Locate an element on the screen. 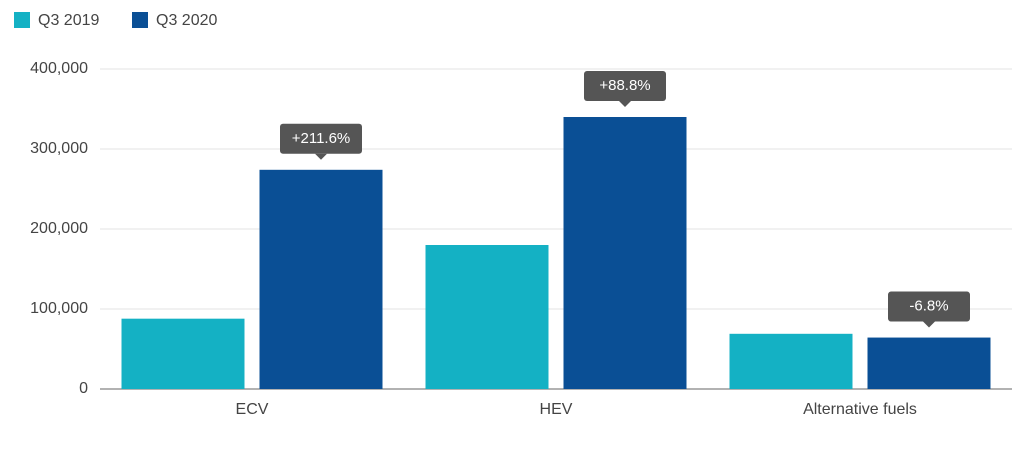 The width and height of the screenshot is (1024, 465). x-tick-label: HEV is located at coordinates (556, 409).